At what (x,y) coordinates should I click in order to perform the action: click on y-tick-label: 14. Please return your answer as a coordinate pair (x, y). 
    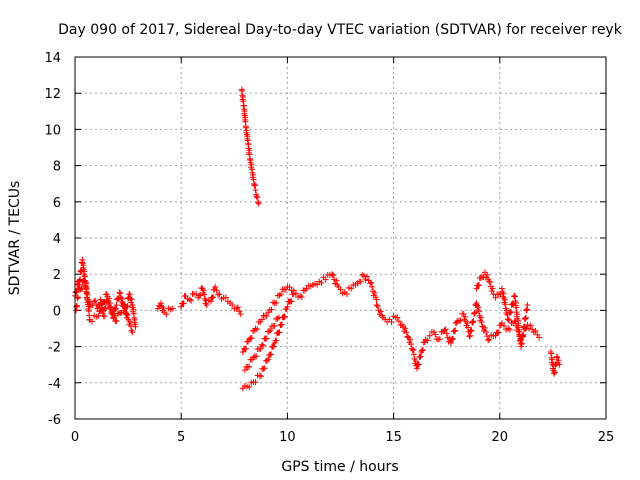
    Looking at the image, I should click on (52, 58).